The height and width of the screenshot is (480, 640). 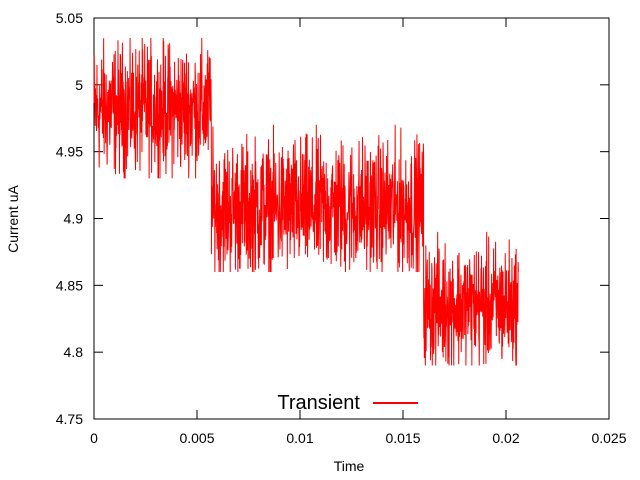 What do you see at coordinates (79, 85) in the screenshot?
I see `y-tick-label: 5` at bounding box center [79, 85].